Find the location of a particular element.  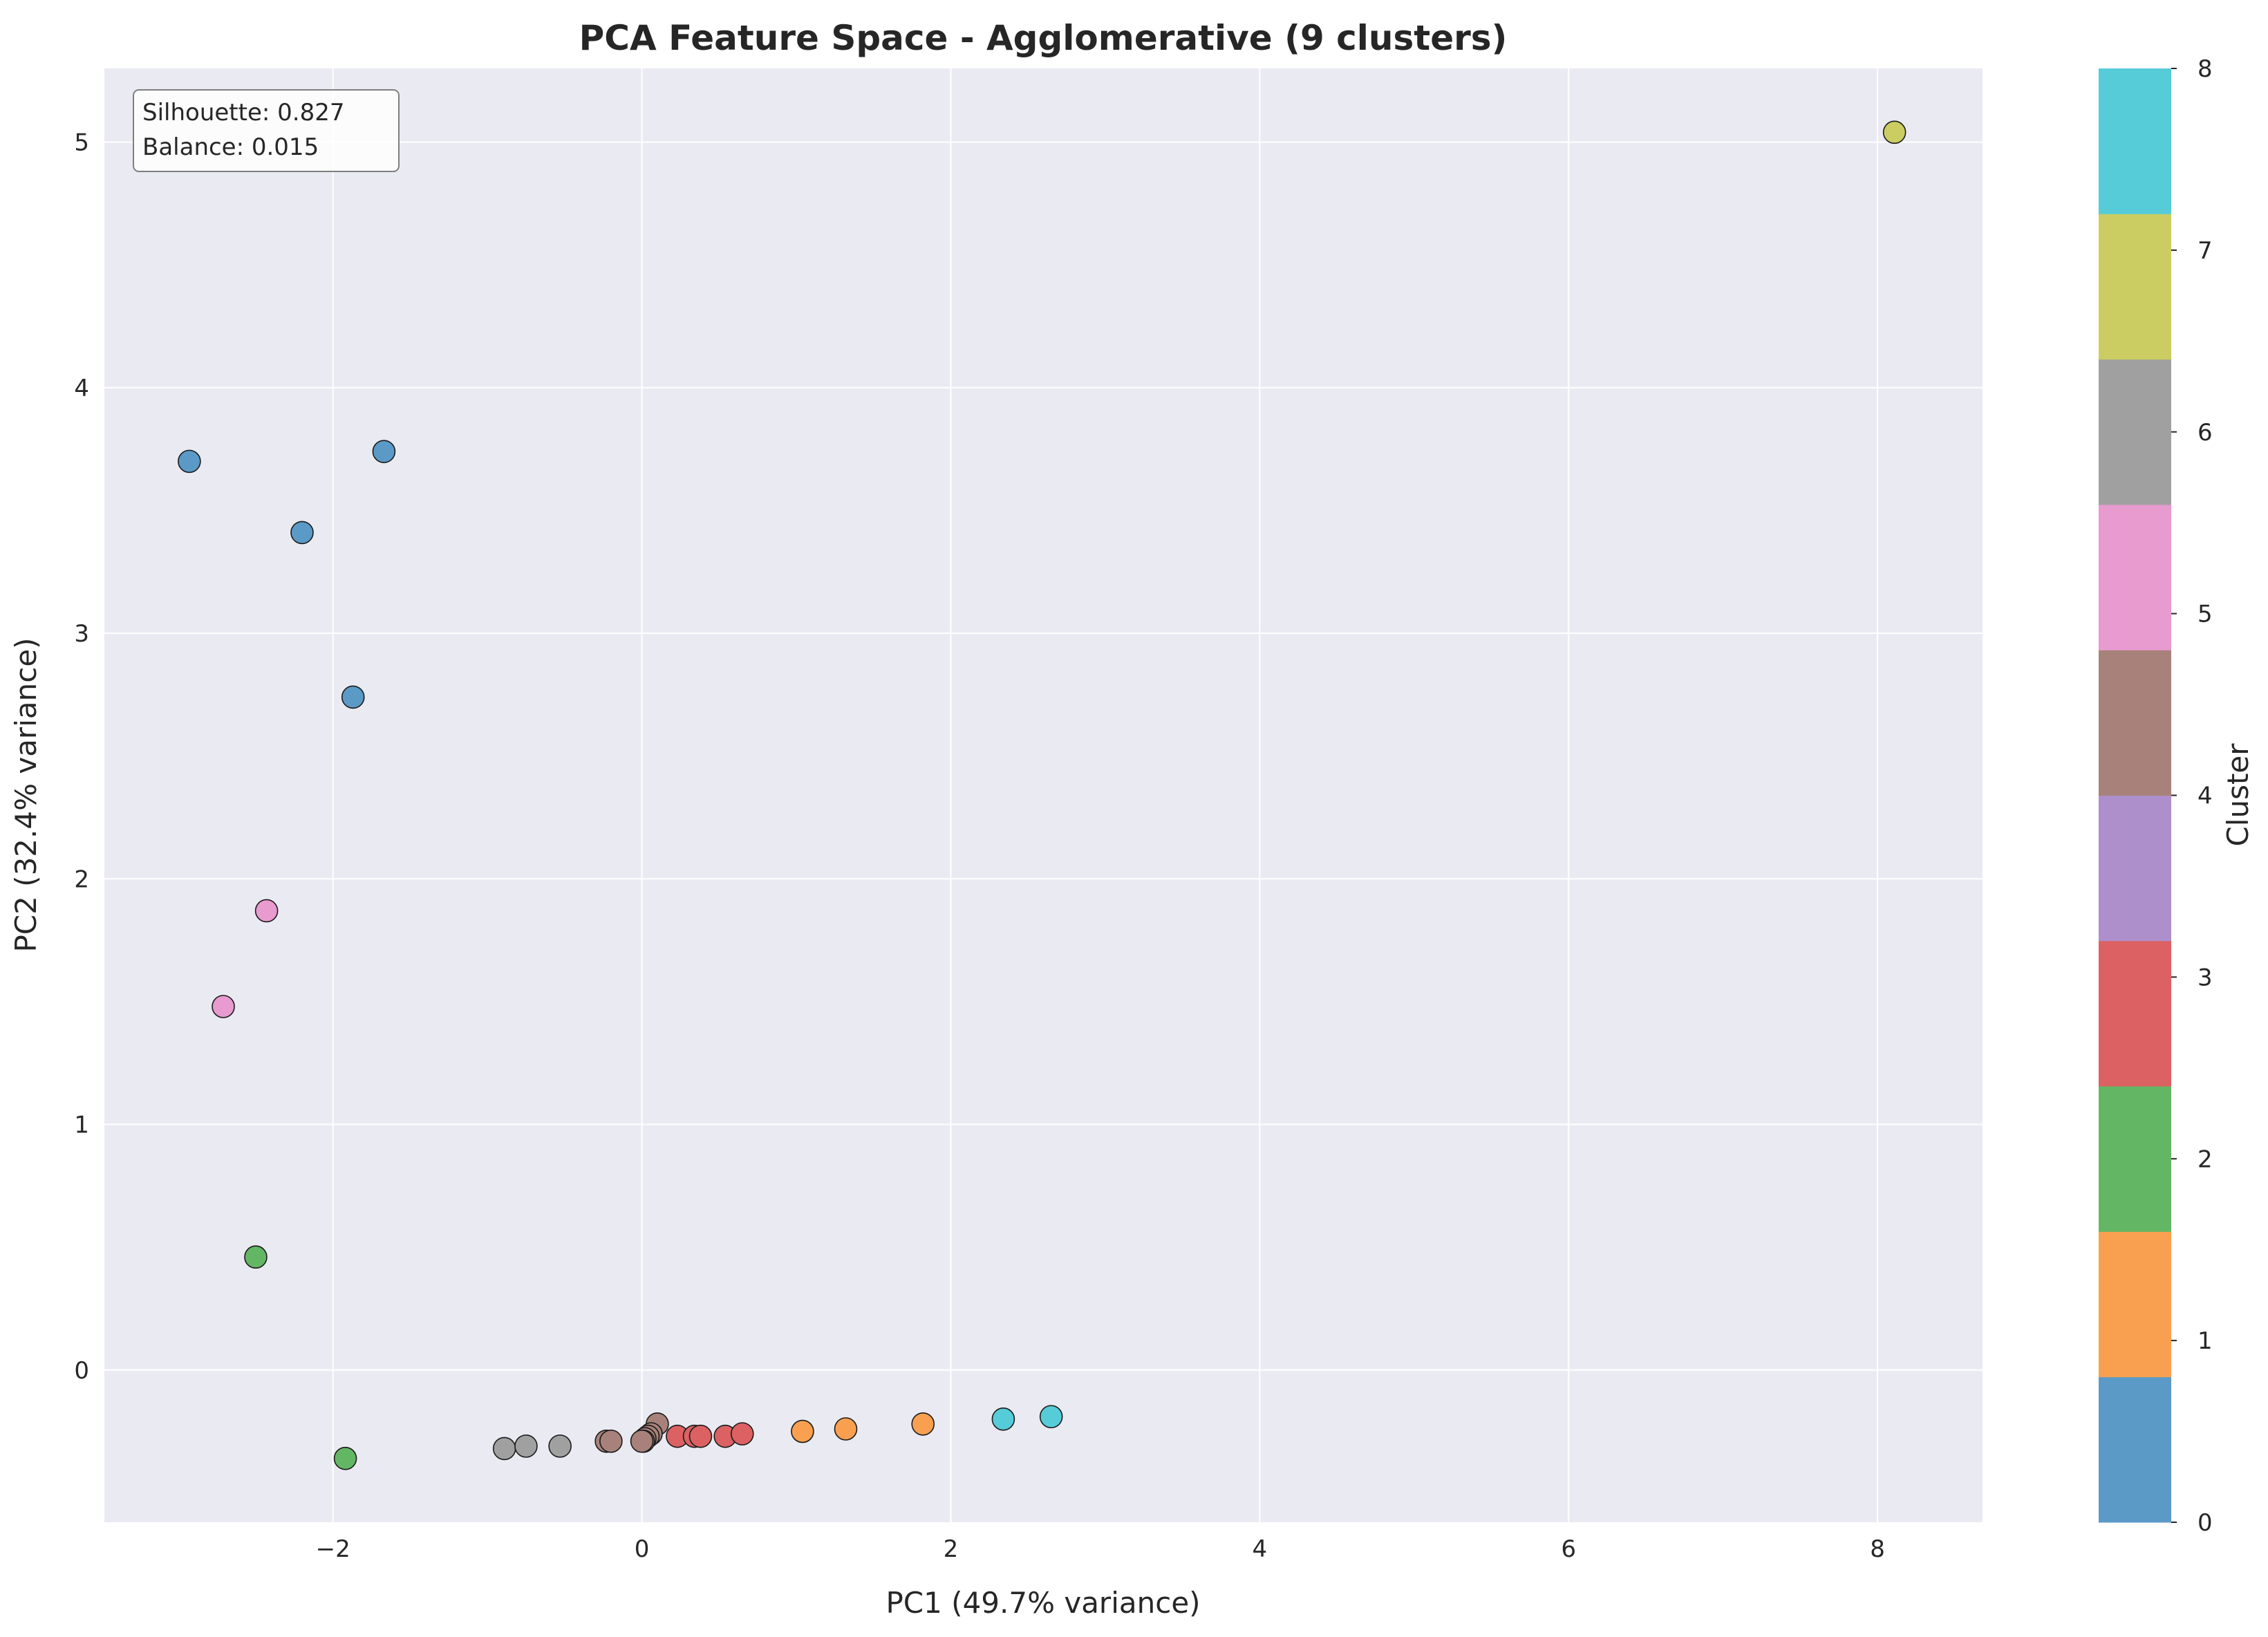

y-tick-label: 4 is located at coordinates (81, 388).